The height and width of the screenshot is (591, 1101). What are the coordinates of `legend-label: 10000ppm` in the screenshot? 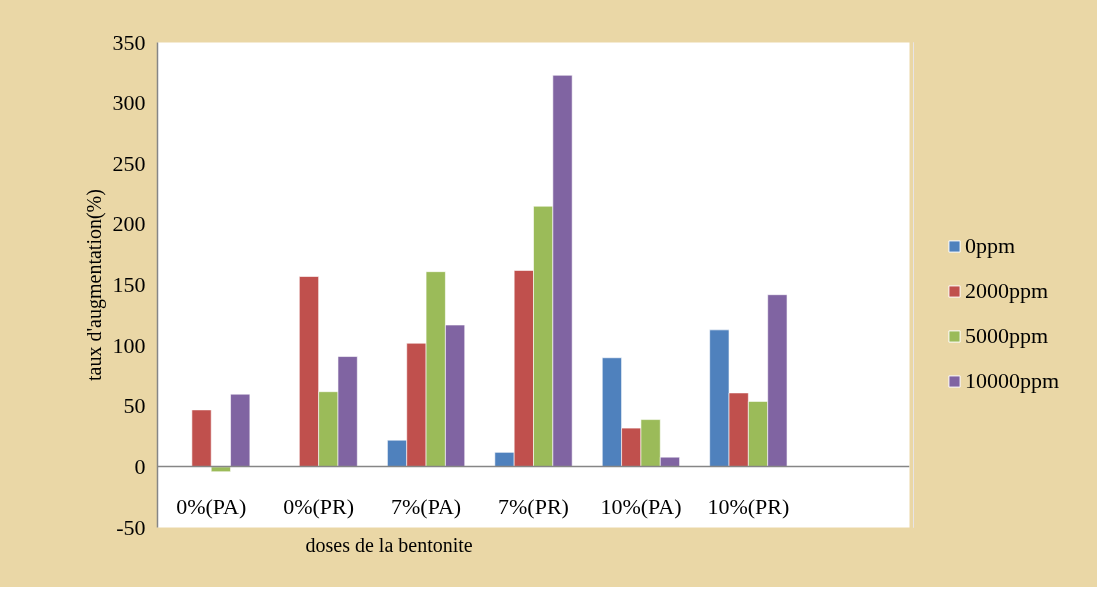 It's located at (1012, 381).